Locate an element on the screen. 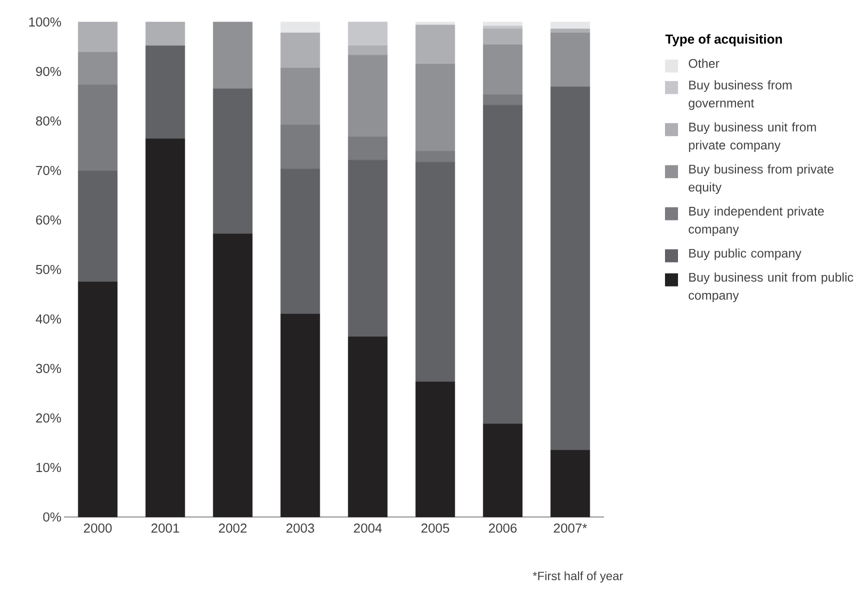 This screenshot has height=594, width=854. x-tick-label: 2005 is located at coordinates (435, 528).